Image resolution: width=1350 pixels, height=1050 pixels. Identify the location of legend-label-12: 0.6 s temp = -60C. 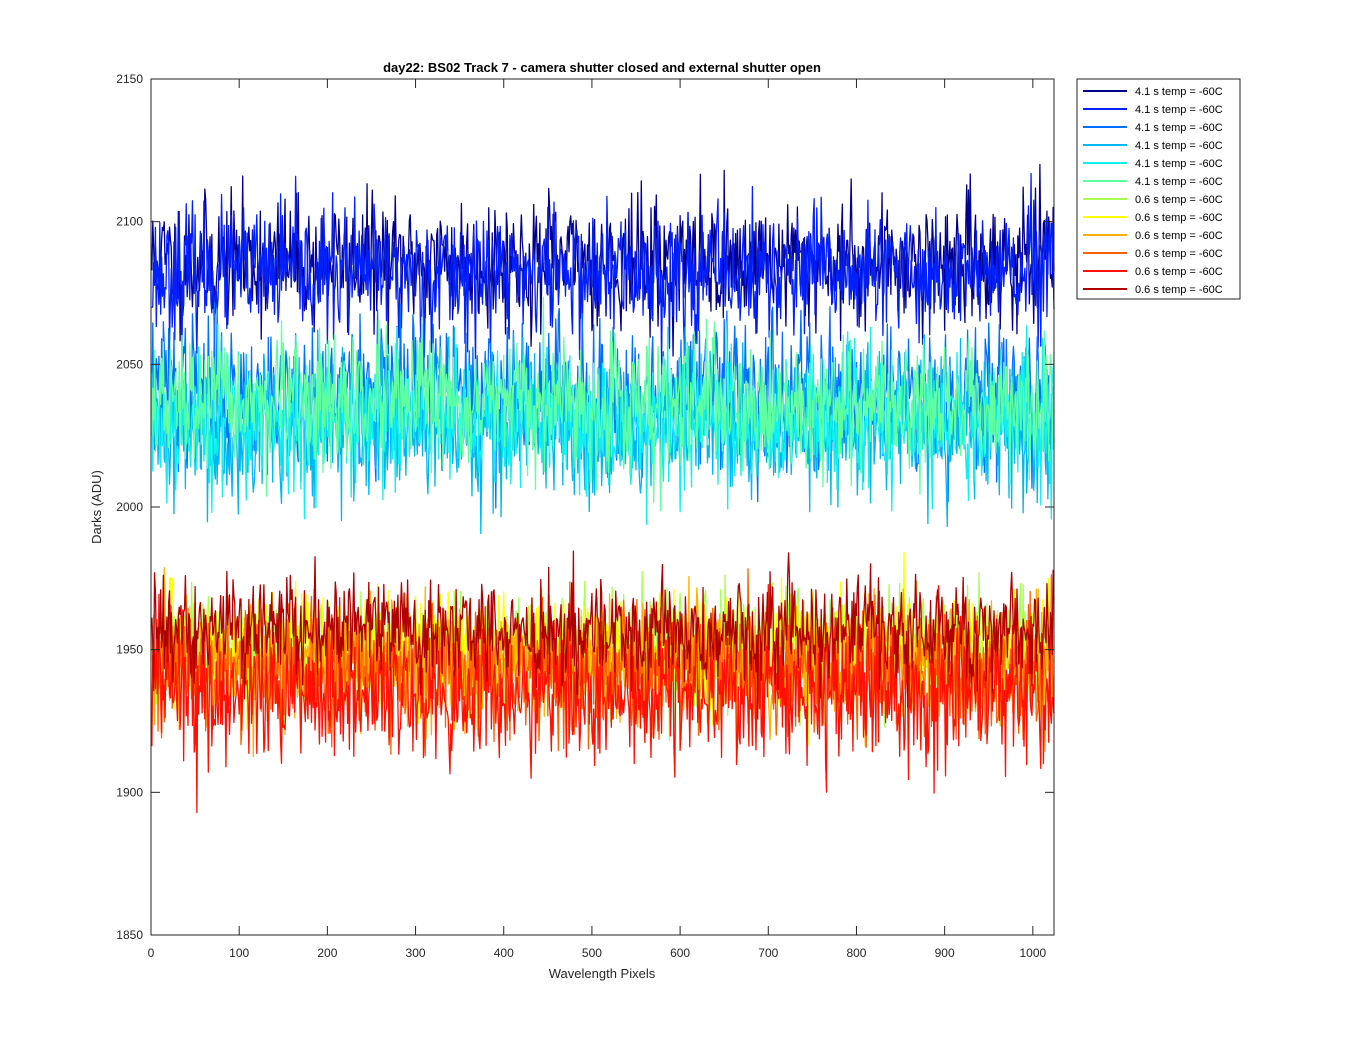
(1179, 290).